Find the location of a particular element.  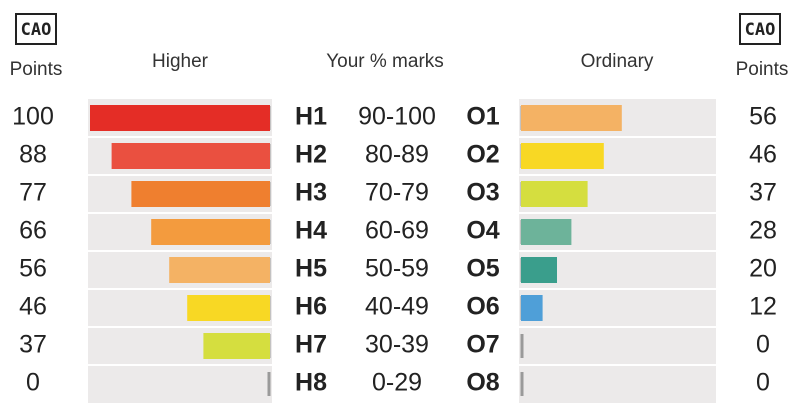

points-value: 66 is located at coordinates (33, 231).